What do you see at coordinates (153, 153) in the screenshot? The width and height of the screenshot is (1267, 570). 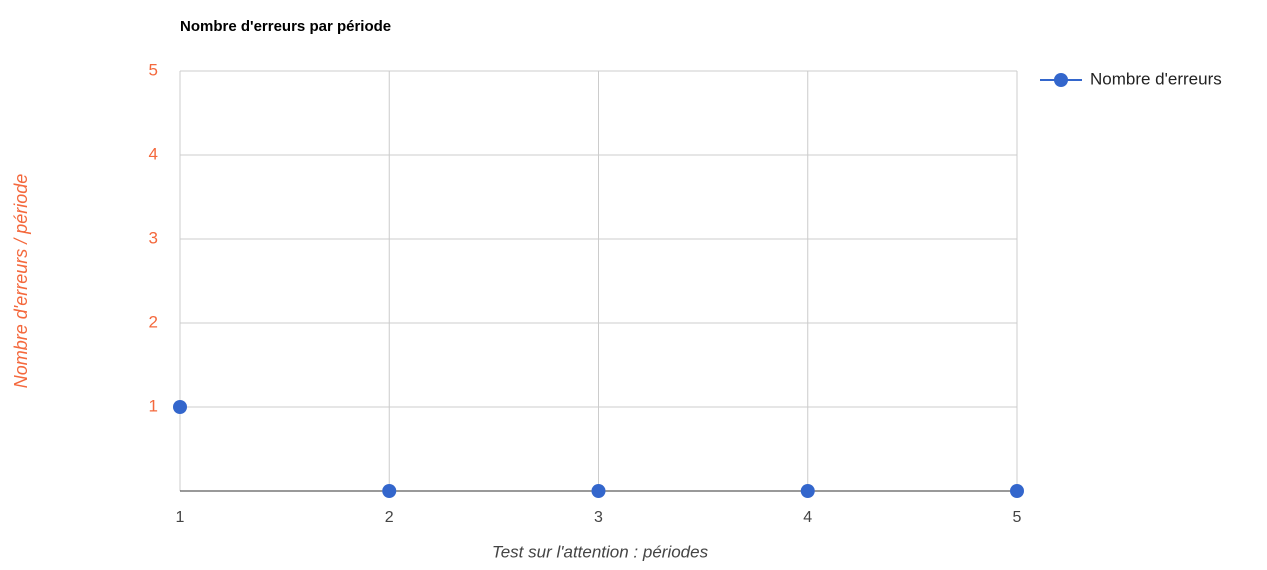 I see `y-tick-label: 4` at bounding box center [153, 153].